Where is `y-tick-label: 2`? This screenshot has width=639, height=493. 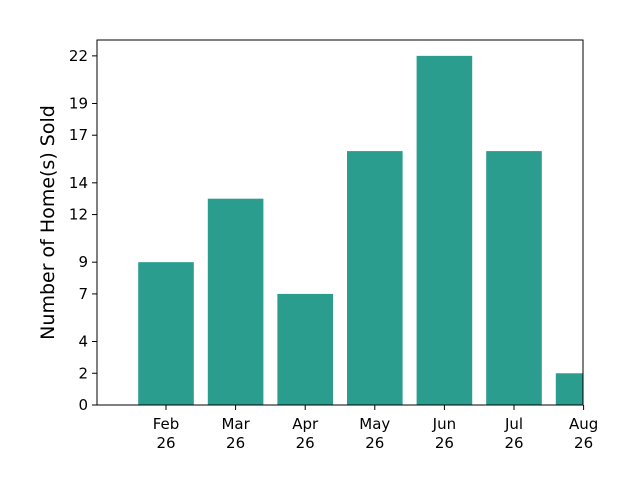
y-tick-label: 2 is located at coordinates (83, 373).